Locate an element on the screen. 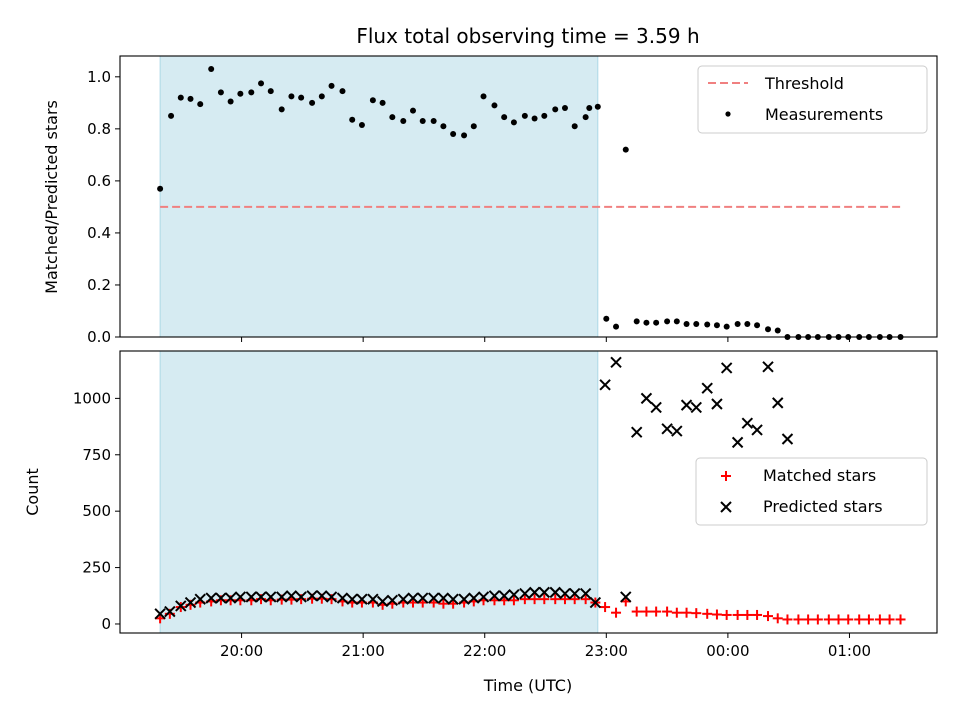  bottom-x-tick-label: 23:00 is located at coordinates (606, 651).